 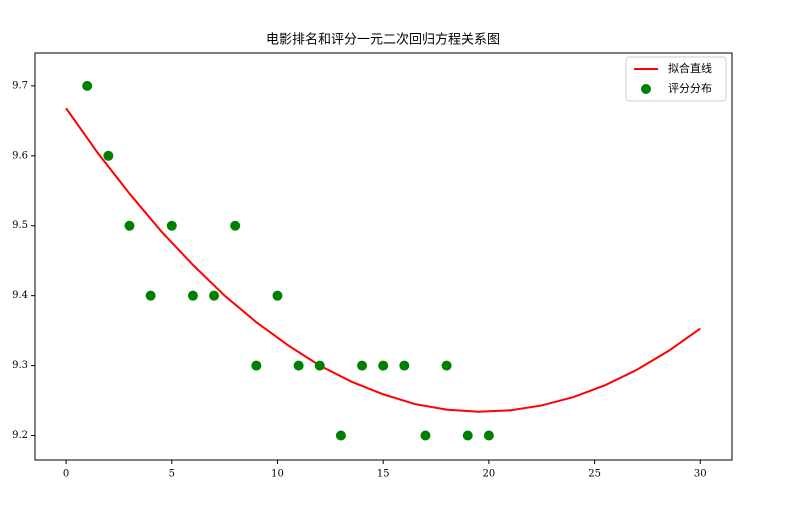 I want to click on x-tick-label: 25, so click(x=594, y=474).